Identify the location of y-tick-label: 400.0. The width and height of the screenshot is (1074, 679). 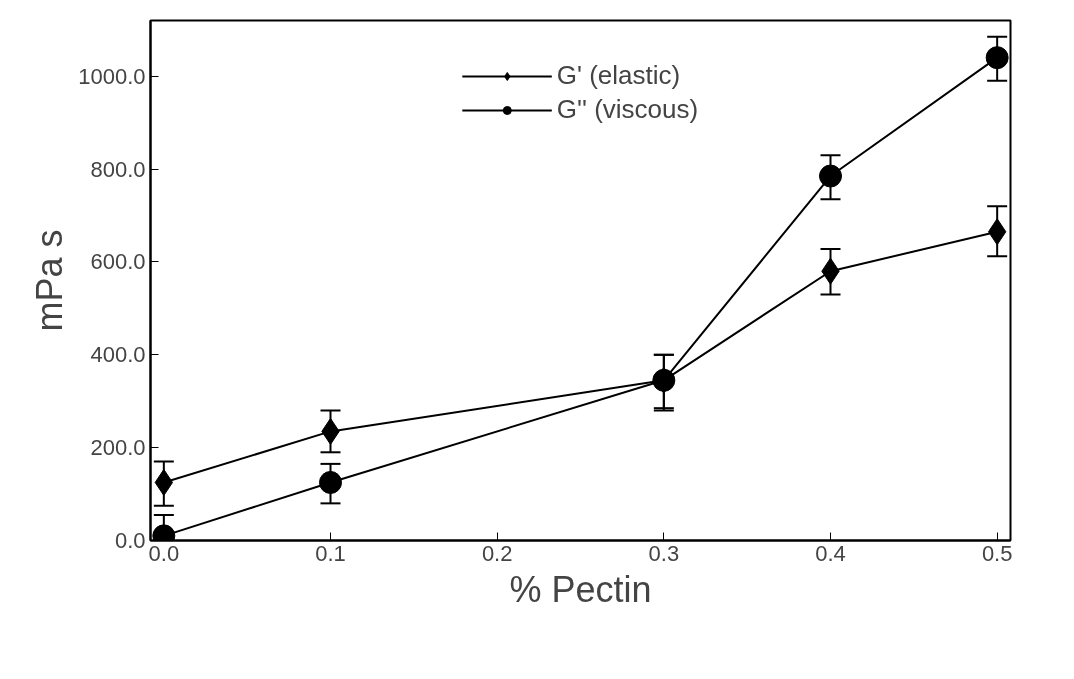
(118, 355).